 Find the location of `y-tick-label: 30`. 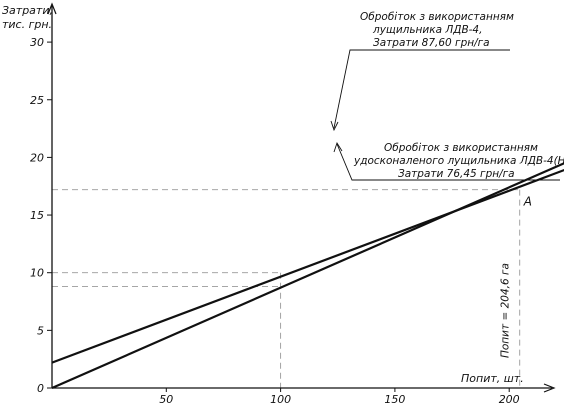

y-tick-label: 30 is located at coordinates (37, 42).